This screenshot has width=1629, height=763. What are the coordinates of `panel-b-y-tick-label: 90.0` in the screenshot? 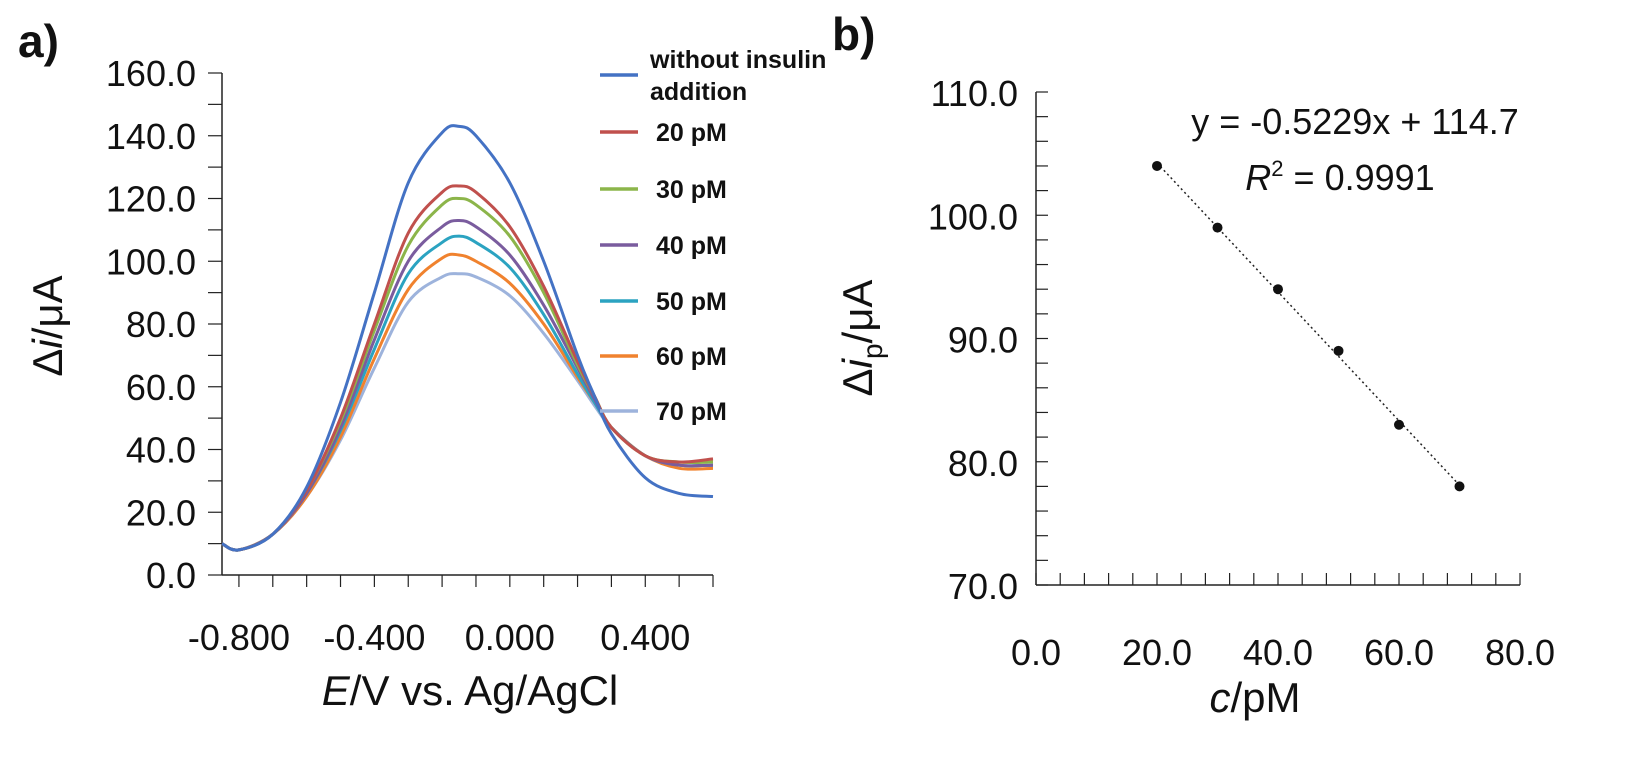 It's located at (983, 340).